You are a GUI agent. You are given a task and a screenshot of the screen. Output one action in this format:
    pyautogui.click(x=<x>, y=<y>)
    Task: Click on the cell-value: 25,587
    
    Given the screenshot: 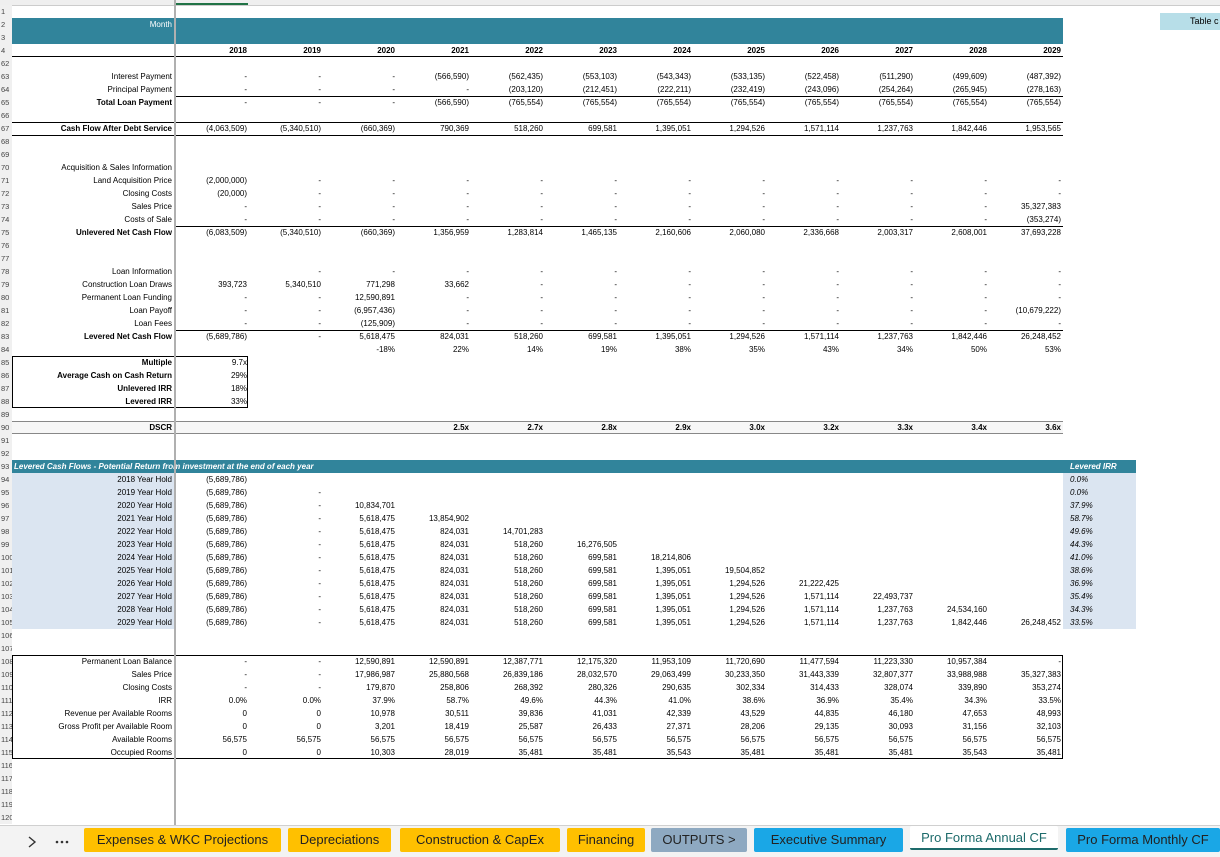 What is the action you would take?
    pyautogui.click(x=530, y=726)
    